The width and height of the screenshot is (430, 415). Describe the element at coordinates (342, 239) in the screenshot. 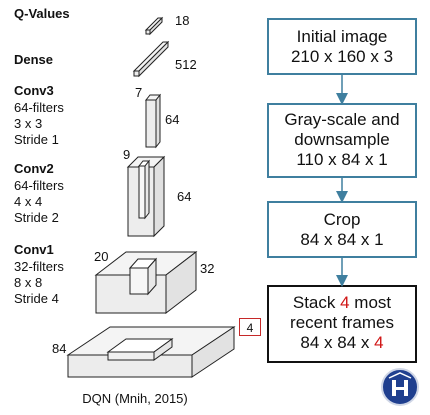

I see `pipeline-step-dims: 84 x 84 x 1` at that location.